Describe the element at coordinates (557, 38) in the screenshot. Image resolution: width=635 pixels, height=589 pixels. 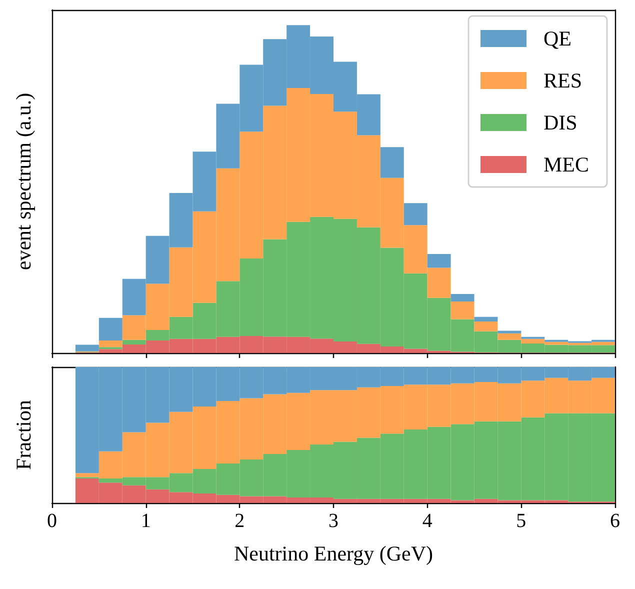
I see `legend-label: QE` at that location.